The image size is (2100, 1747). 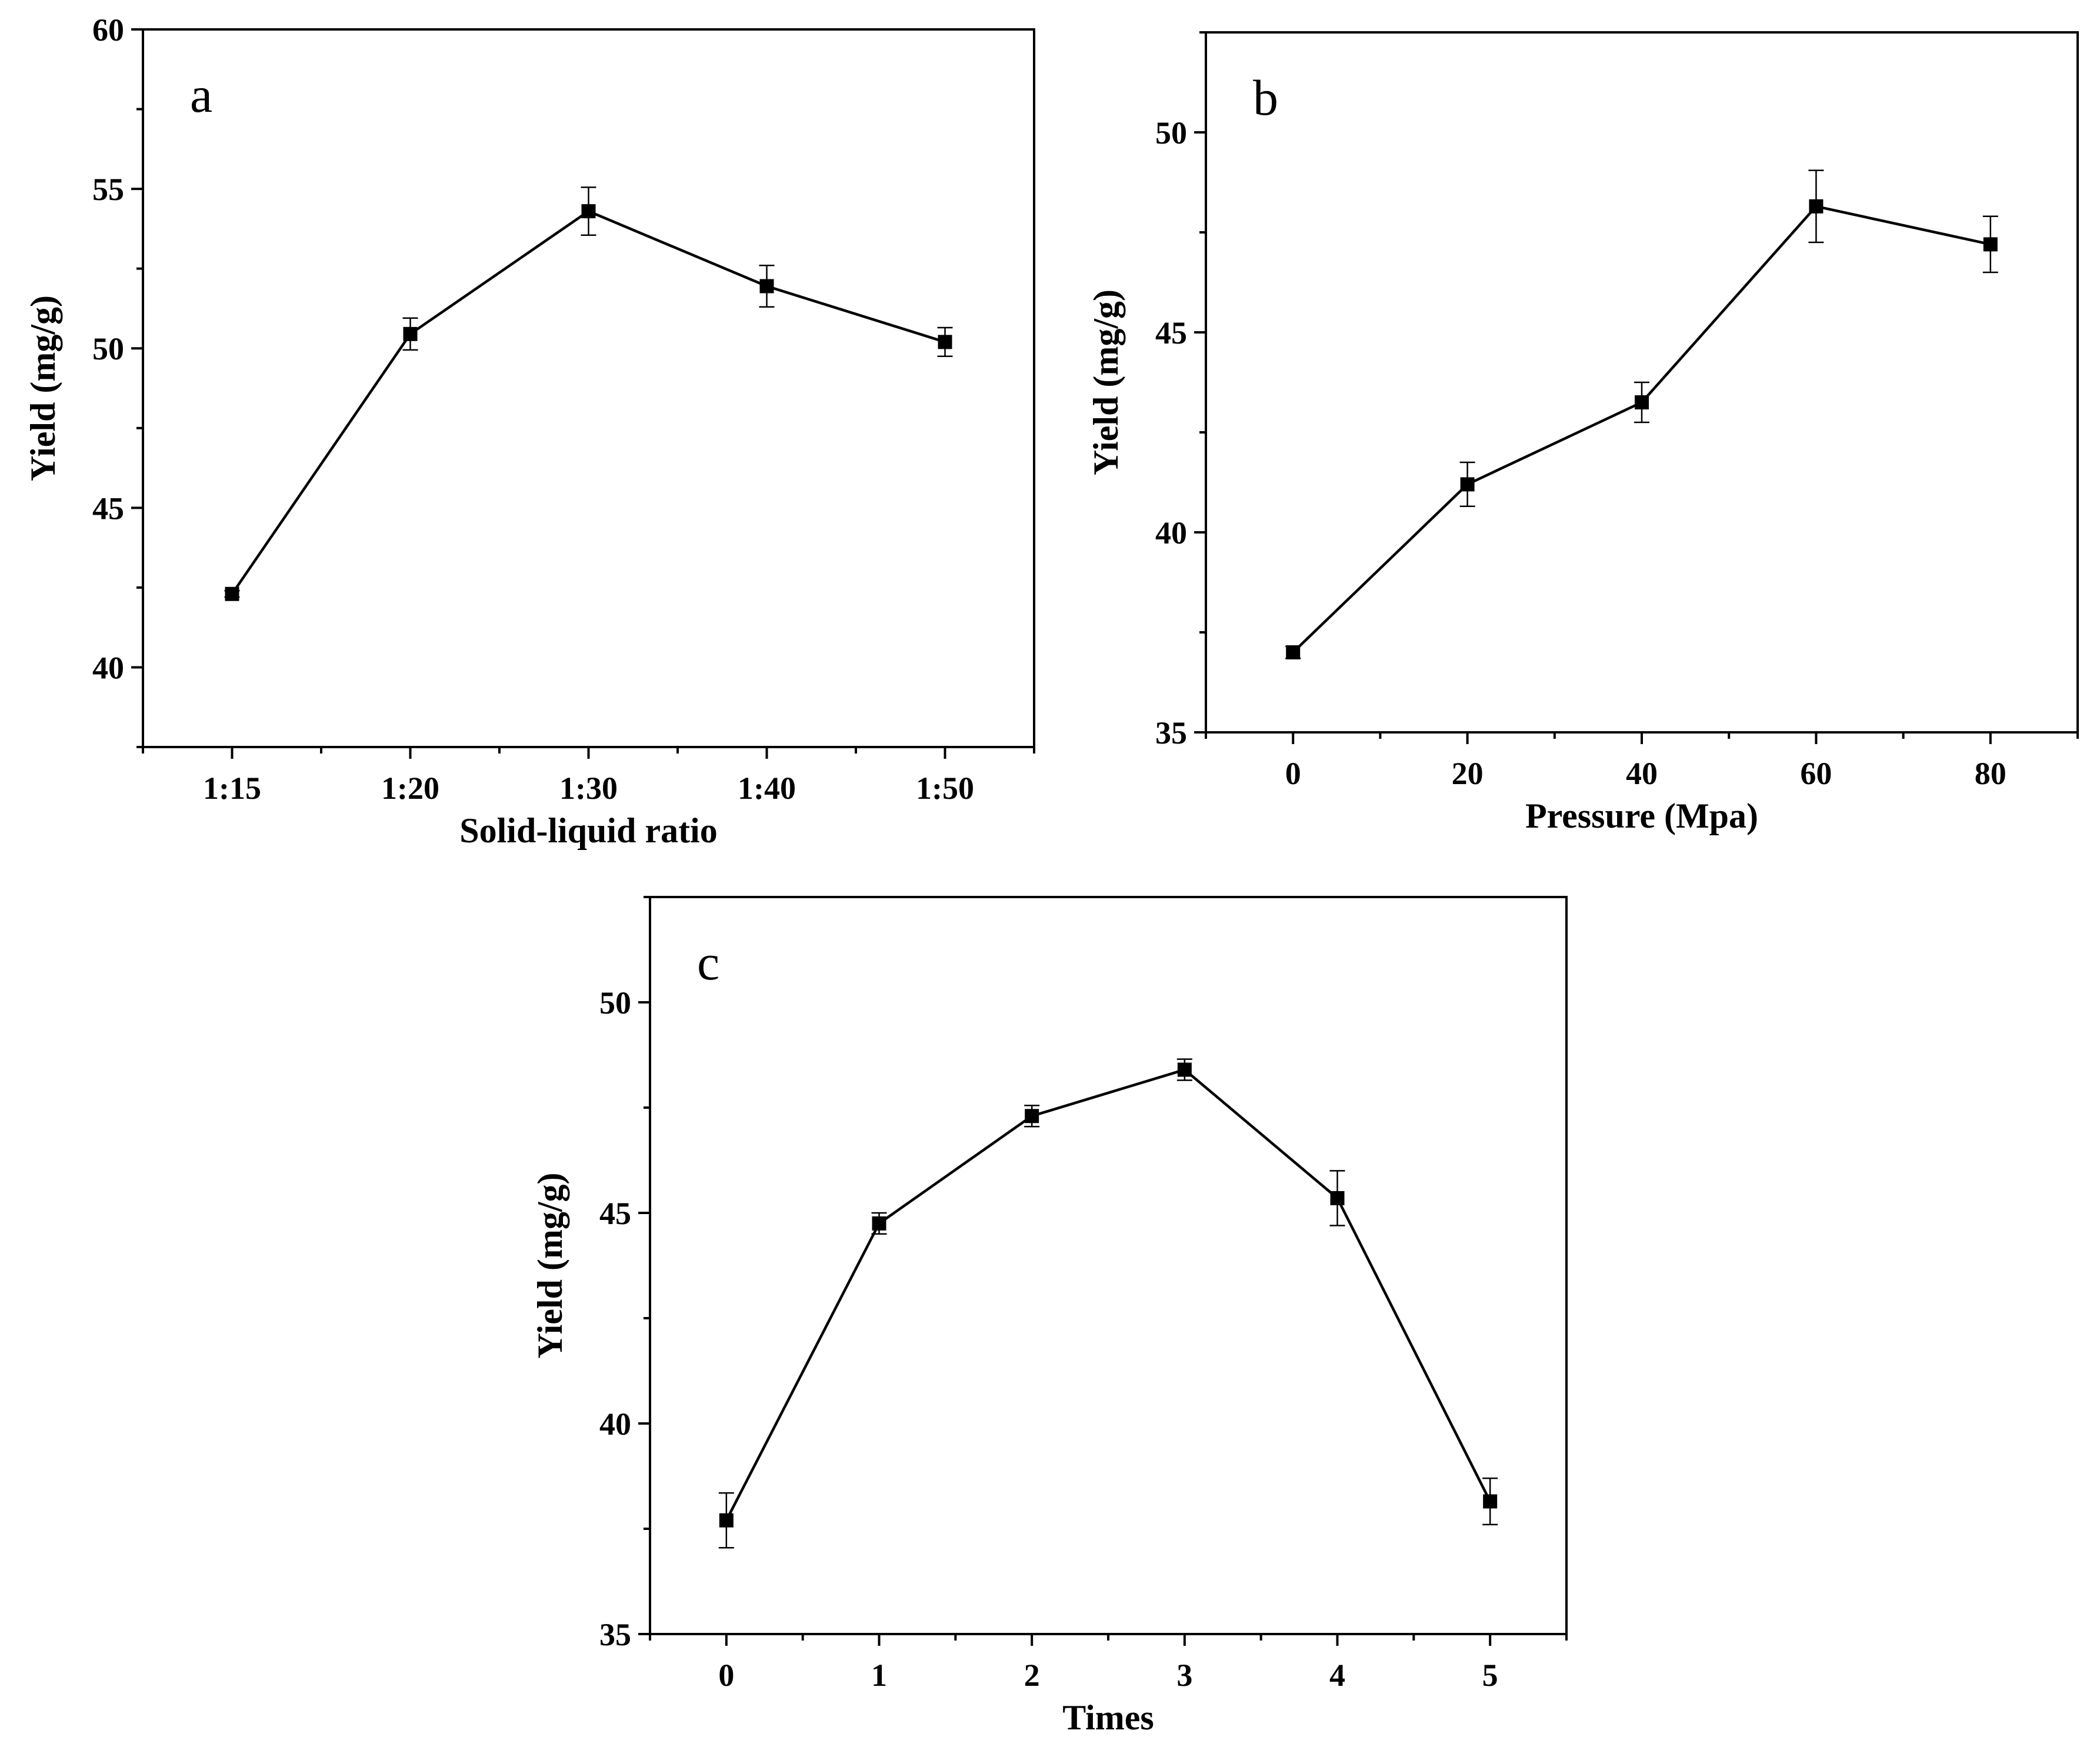 I want to click on x-axis-title: Times, so click(x=1108, y=1717).